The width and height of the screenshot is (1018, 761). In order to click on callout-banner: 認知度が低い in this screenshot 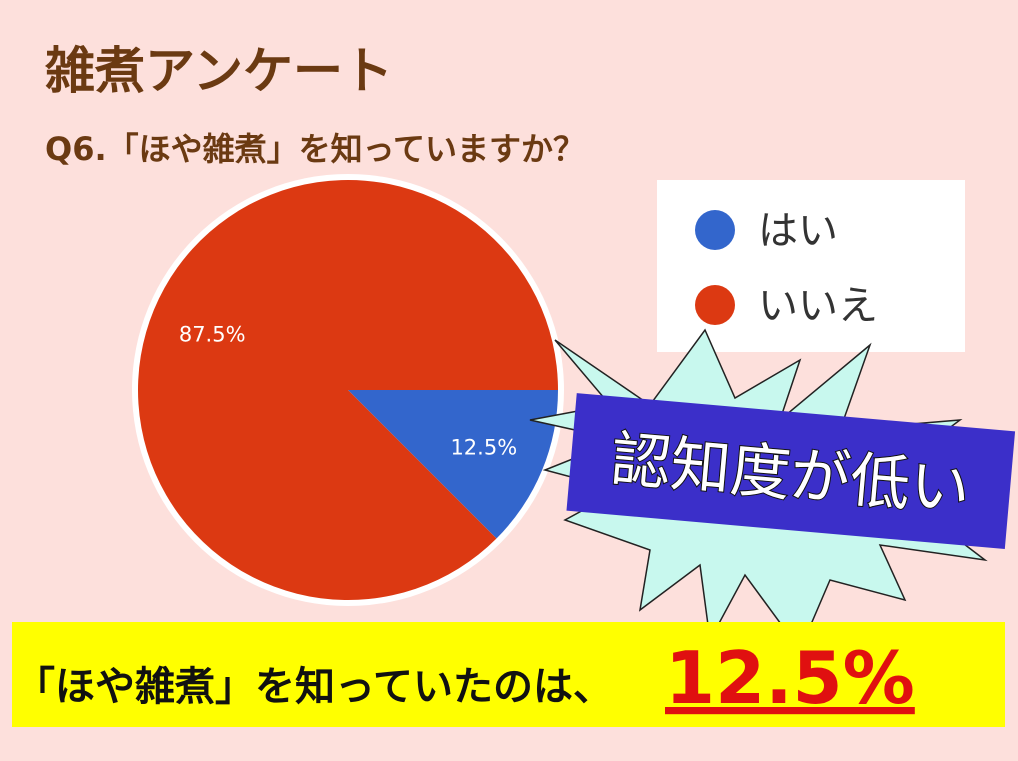, I will do `click(791, 471)`.